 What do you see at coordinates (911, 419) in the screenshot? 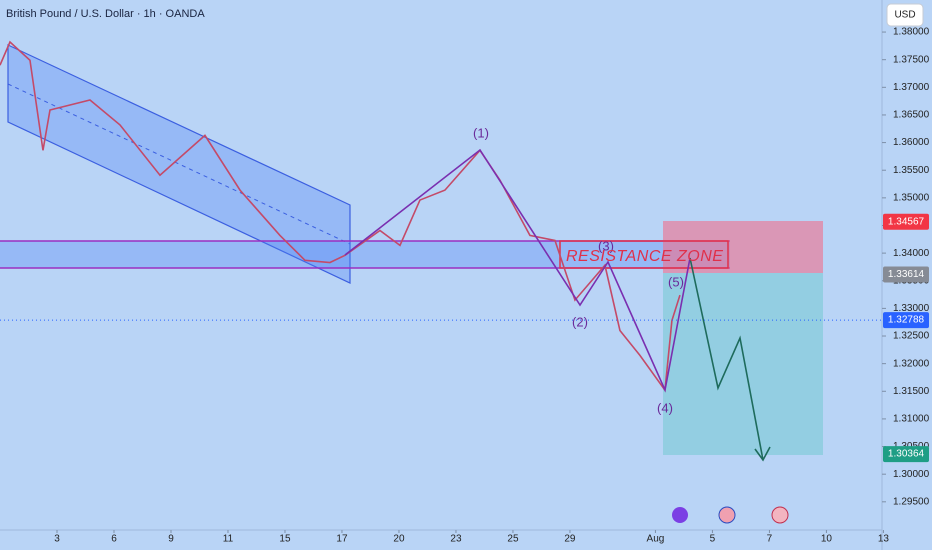
I see `y-tick-label: 1.31000` at bounding box center [911, 419].